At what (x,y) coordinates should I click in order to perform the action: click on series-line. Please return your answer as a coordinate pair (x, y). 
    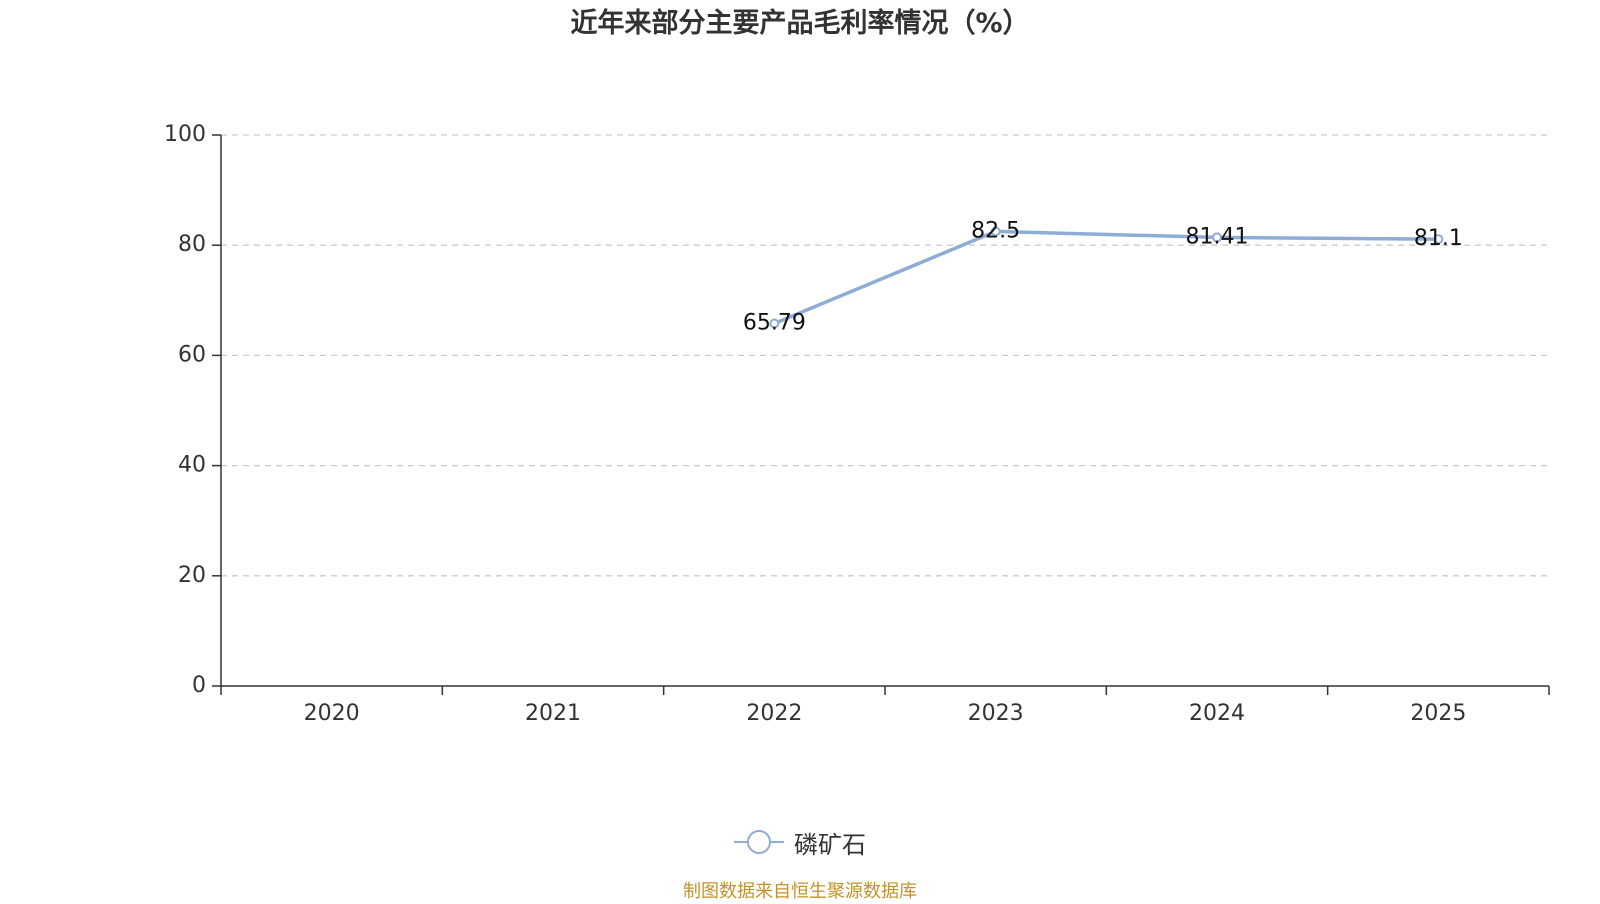
    Looking at the image, I should click on (1106, 277).